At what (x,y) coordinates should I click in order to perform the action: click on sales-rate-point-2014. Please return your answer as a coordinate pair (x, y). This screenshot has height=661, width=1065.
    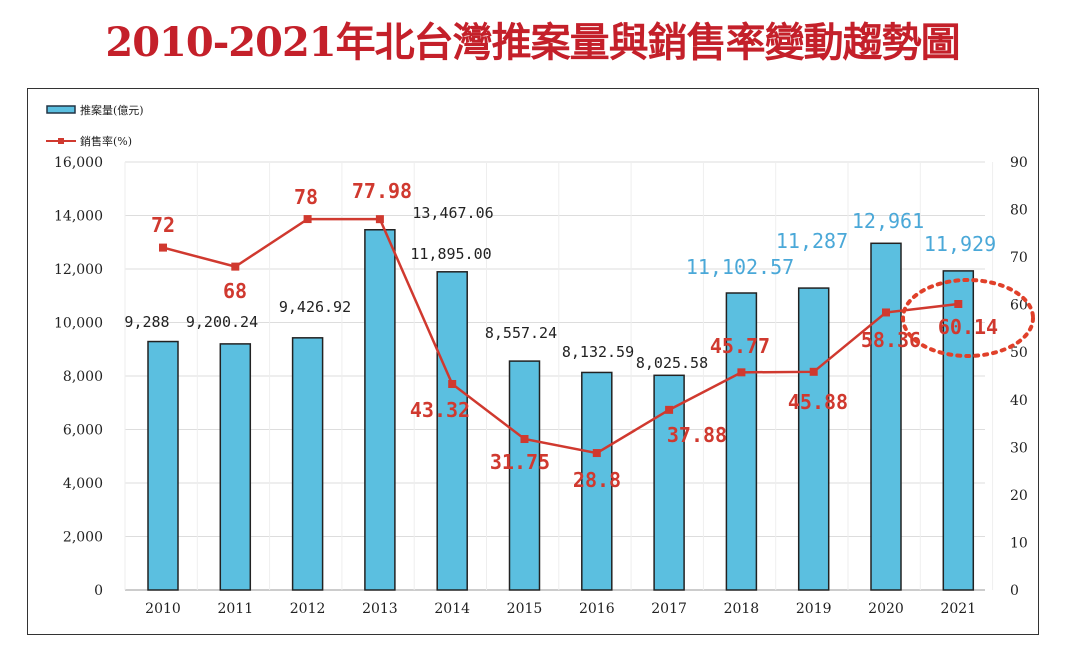
    Looking at the image, I should click on (452, 383).